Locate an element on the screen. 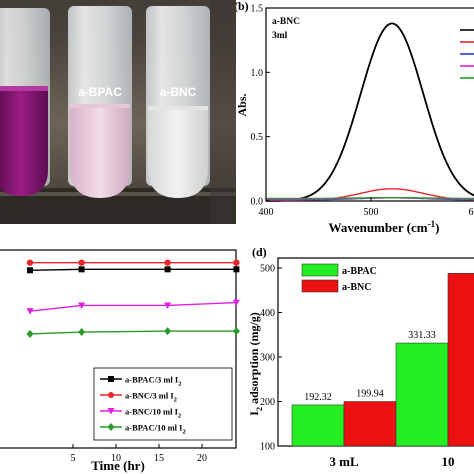  y-tick-label-d-4: 500 is located at coordinates (267, 269).